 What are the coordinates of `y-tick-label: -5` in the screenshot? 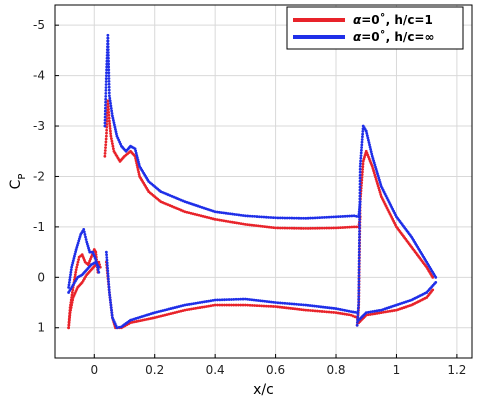 It's located at (39, 25).